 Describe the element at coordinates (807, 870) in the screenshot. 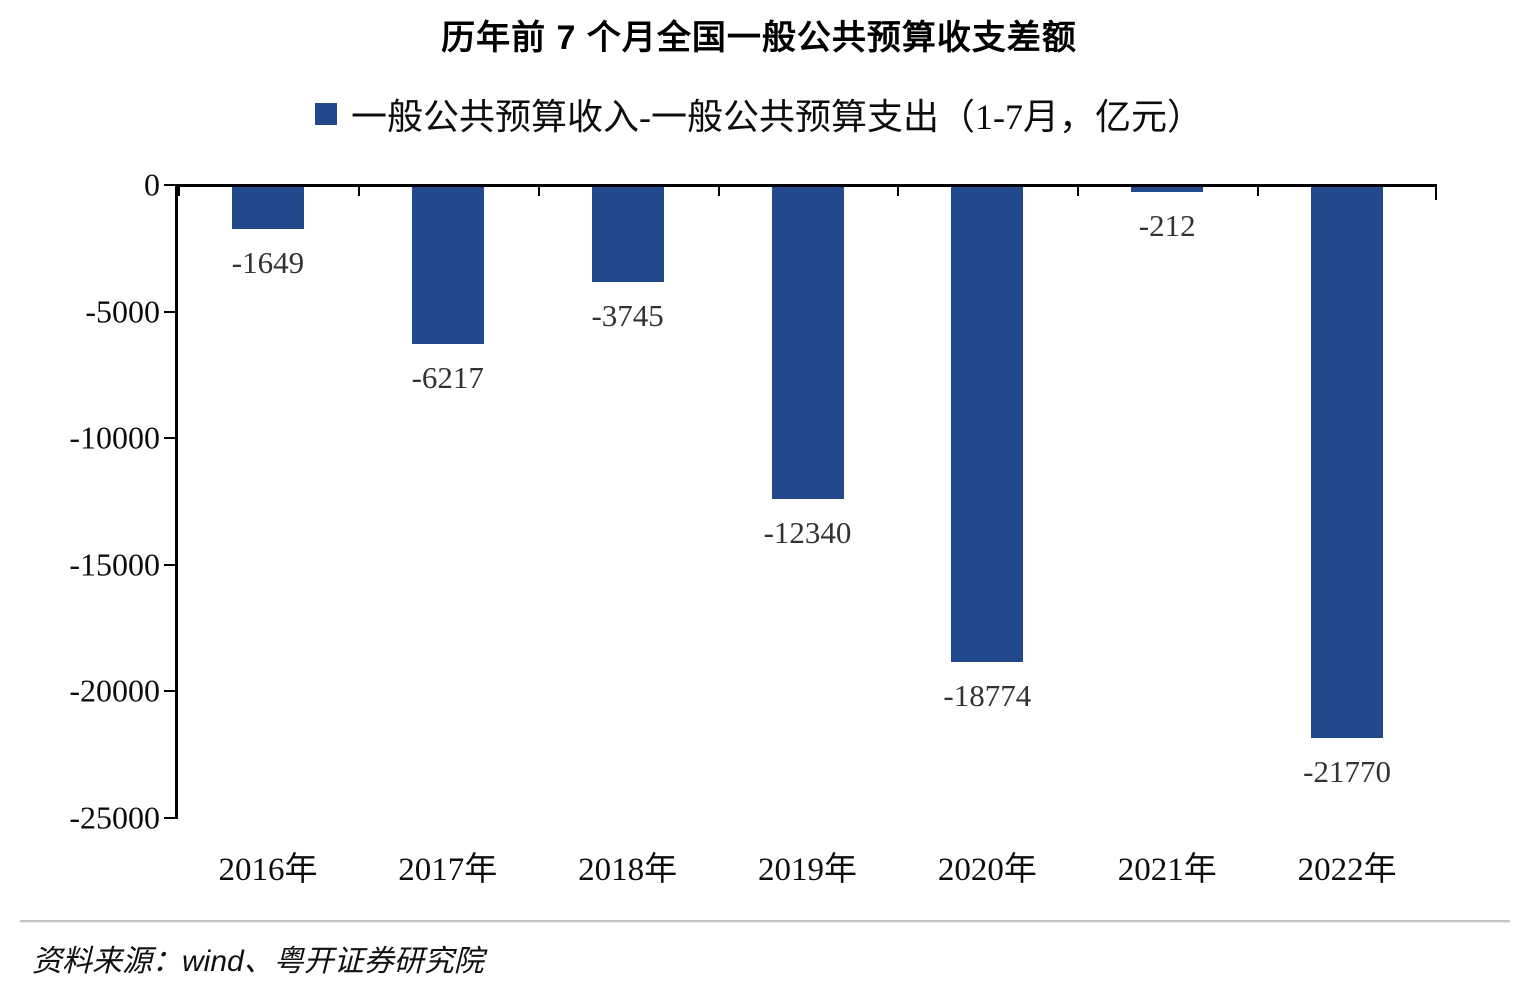

I see `x-axis-label-2019: 2019年` at that location.